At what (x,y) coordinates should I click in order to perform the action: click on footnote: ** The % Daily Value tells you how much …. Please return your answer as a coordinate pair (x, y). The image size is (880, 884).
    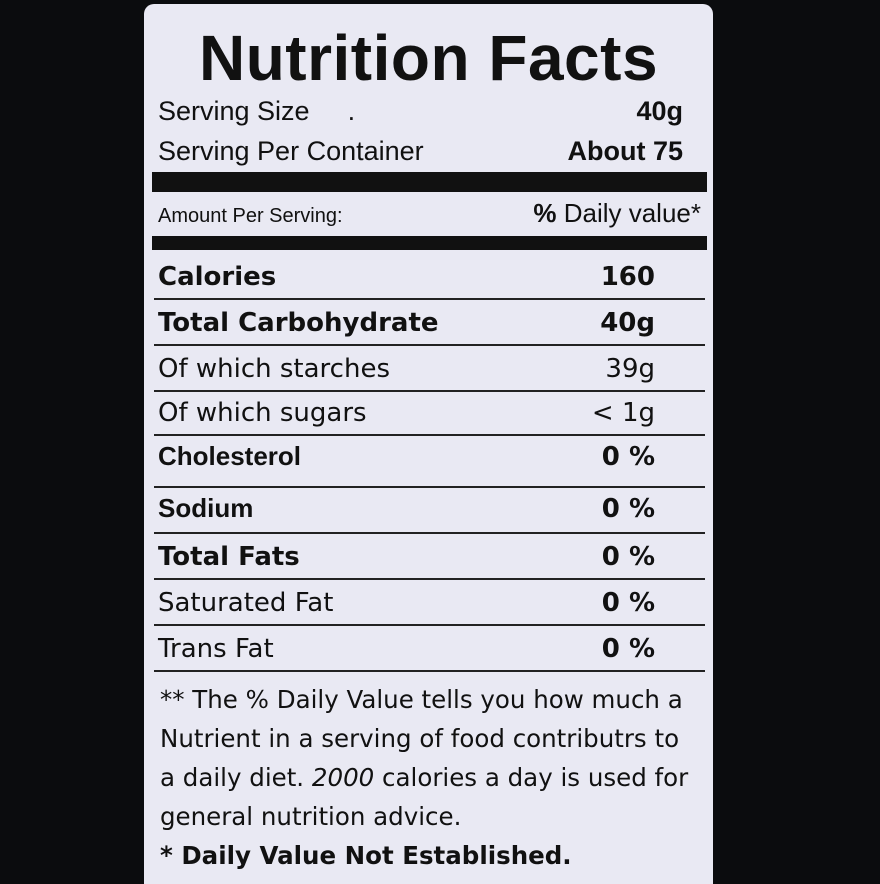
    Looking at the image, I should click on (428, 777).